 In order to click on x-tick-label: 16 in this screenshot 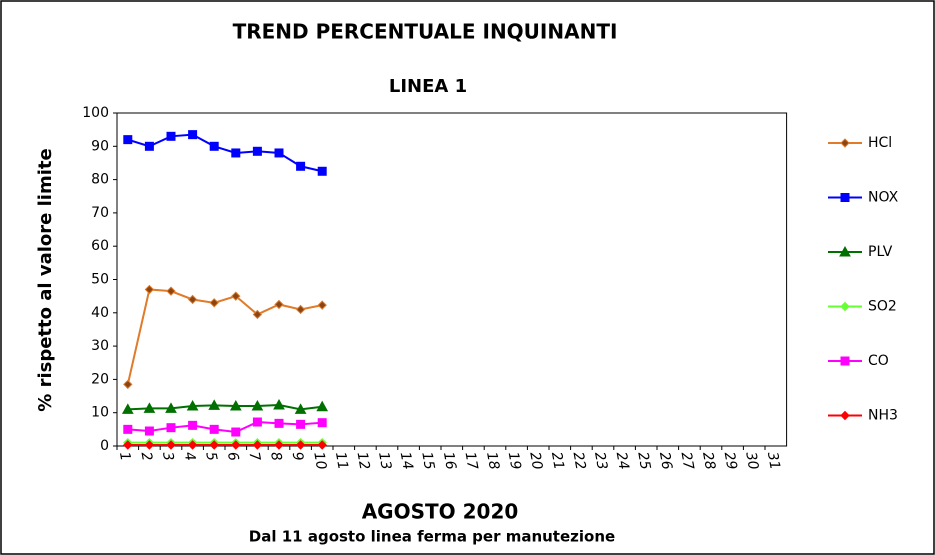, I will do `click(449, 461)`.